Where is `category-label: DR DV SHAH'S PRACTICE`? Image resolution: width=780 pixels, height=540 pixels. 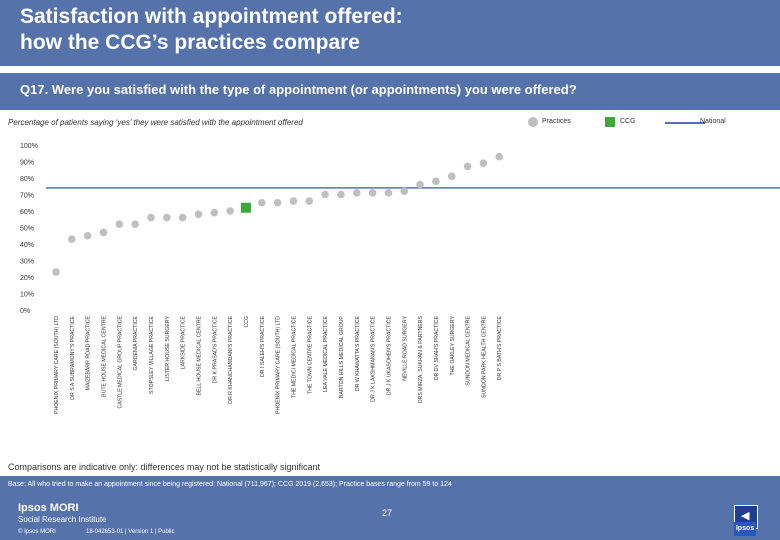
category-label: DR DV SHAH'S PRACTICE is located at coordinates (437, 347).